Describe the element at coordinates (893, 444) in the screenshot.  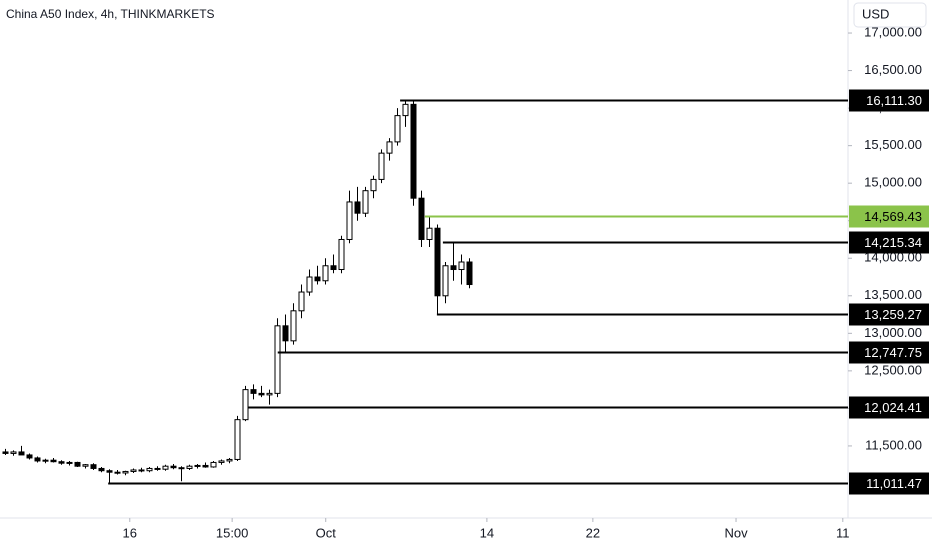
I see `y-tick-label: 11,500.00` at that location.